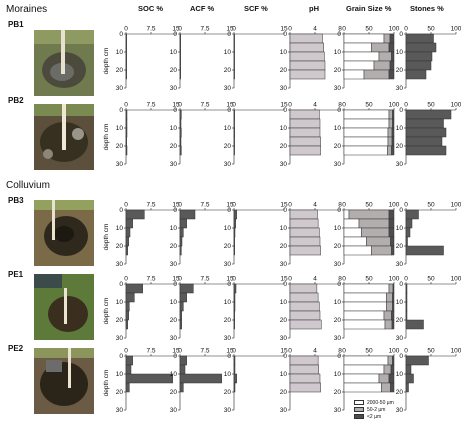 The image size is (461, 432). What do you see at coordinates (376, 409) in the screenshot?
I see `legend-label-mid: 50-2 µm` at bounding box center [376, 409].